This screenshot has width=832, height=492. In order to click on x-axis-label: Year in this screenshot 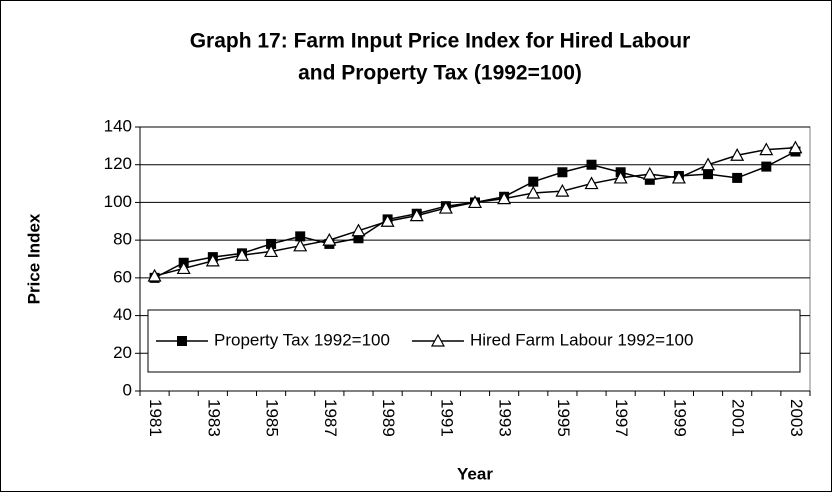, I will do `click(475, 473)`.